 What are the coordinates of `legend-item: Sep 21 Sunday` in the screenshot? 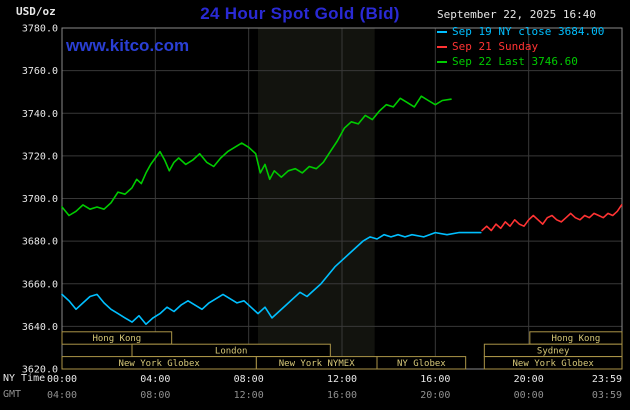 It's located at (520, 46).